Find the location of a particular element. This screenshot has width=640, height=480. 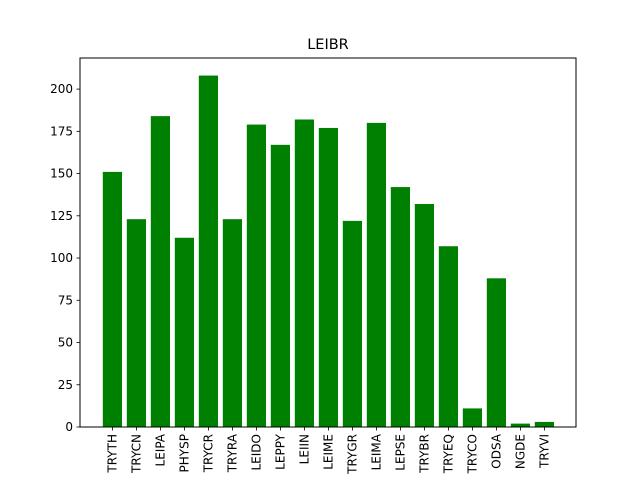

y-tick-label: 125 is located at coordinates (61, 216).